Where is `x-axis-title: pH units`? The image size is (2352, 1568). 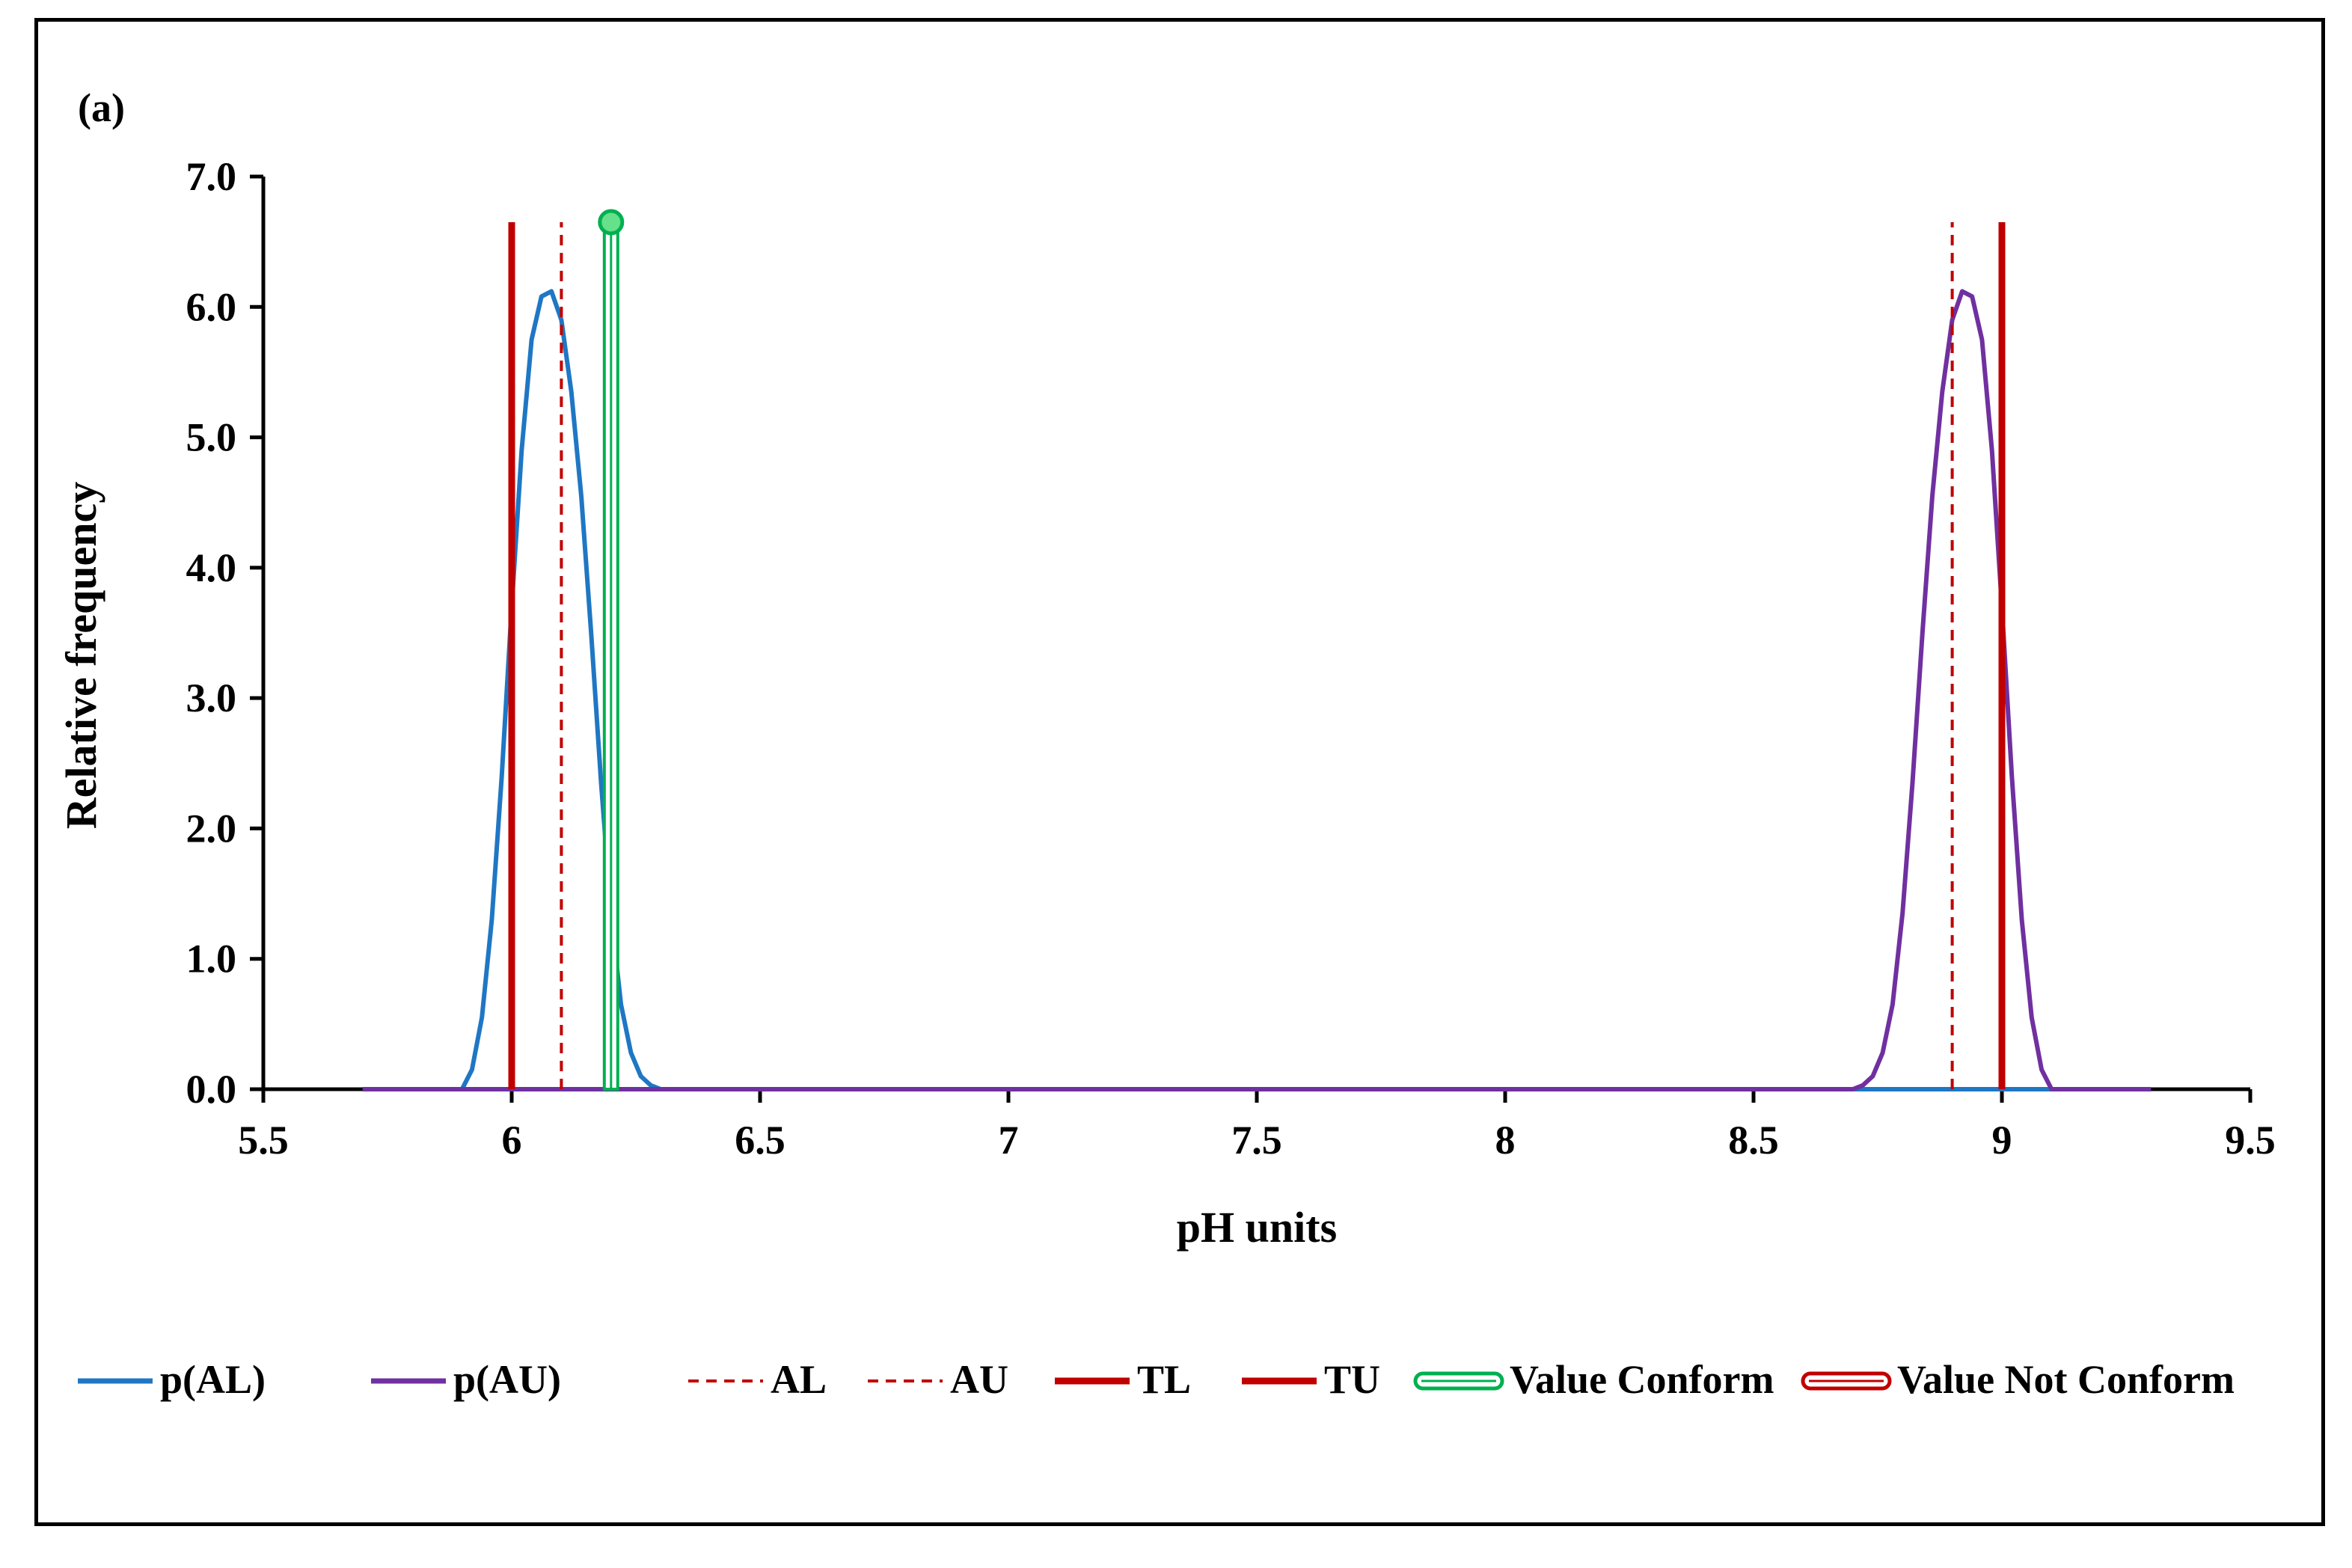
x-axis-title: pH units is located at coordinates (1257, 1227).